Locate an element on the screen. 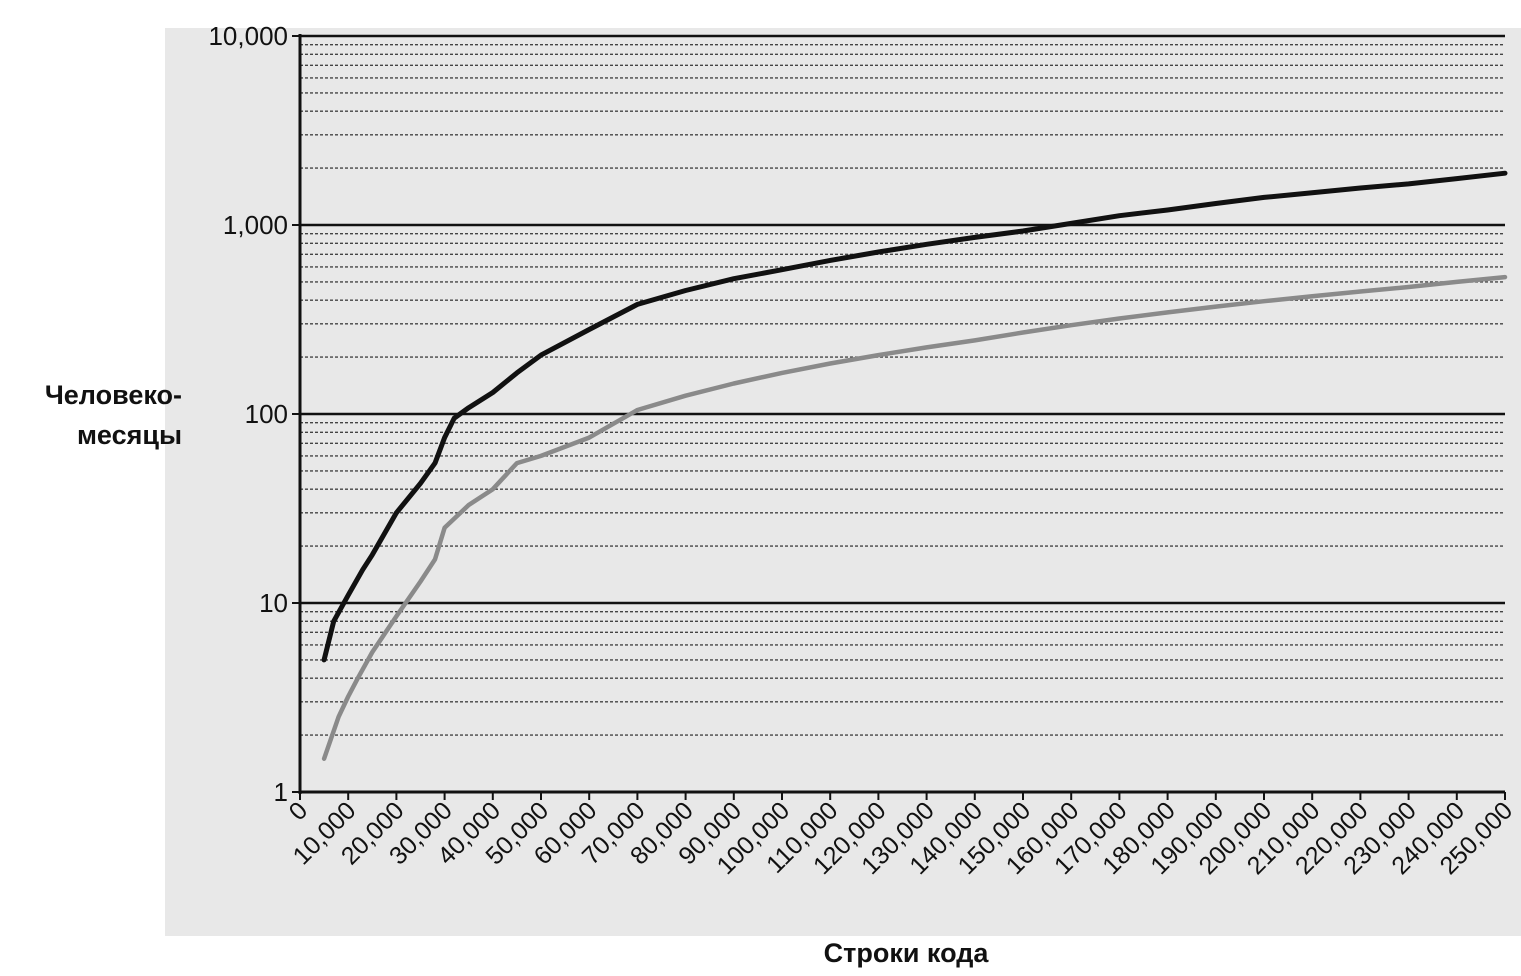 The width and height of the screenshot is (1521, 976). y-tick-label: 1 is located at coordinates (281, 792).